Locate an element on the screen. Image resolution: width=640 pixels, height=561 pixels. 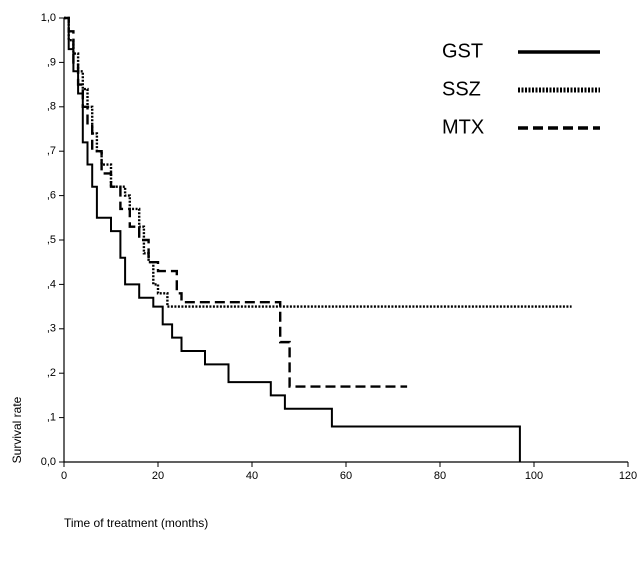
y-tick-label: ,1 is located at coordinates (51, 418).